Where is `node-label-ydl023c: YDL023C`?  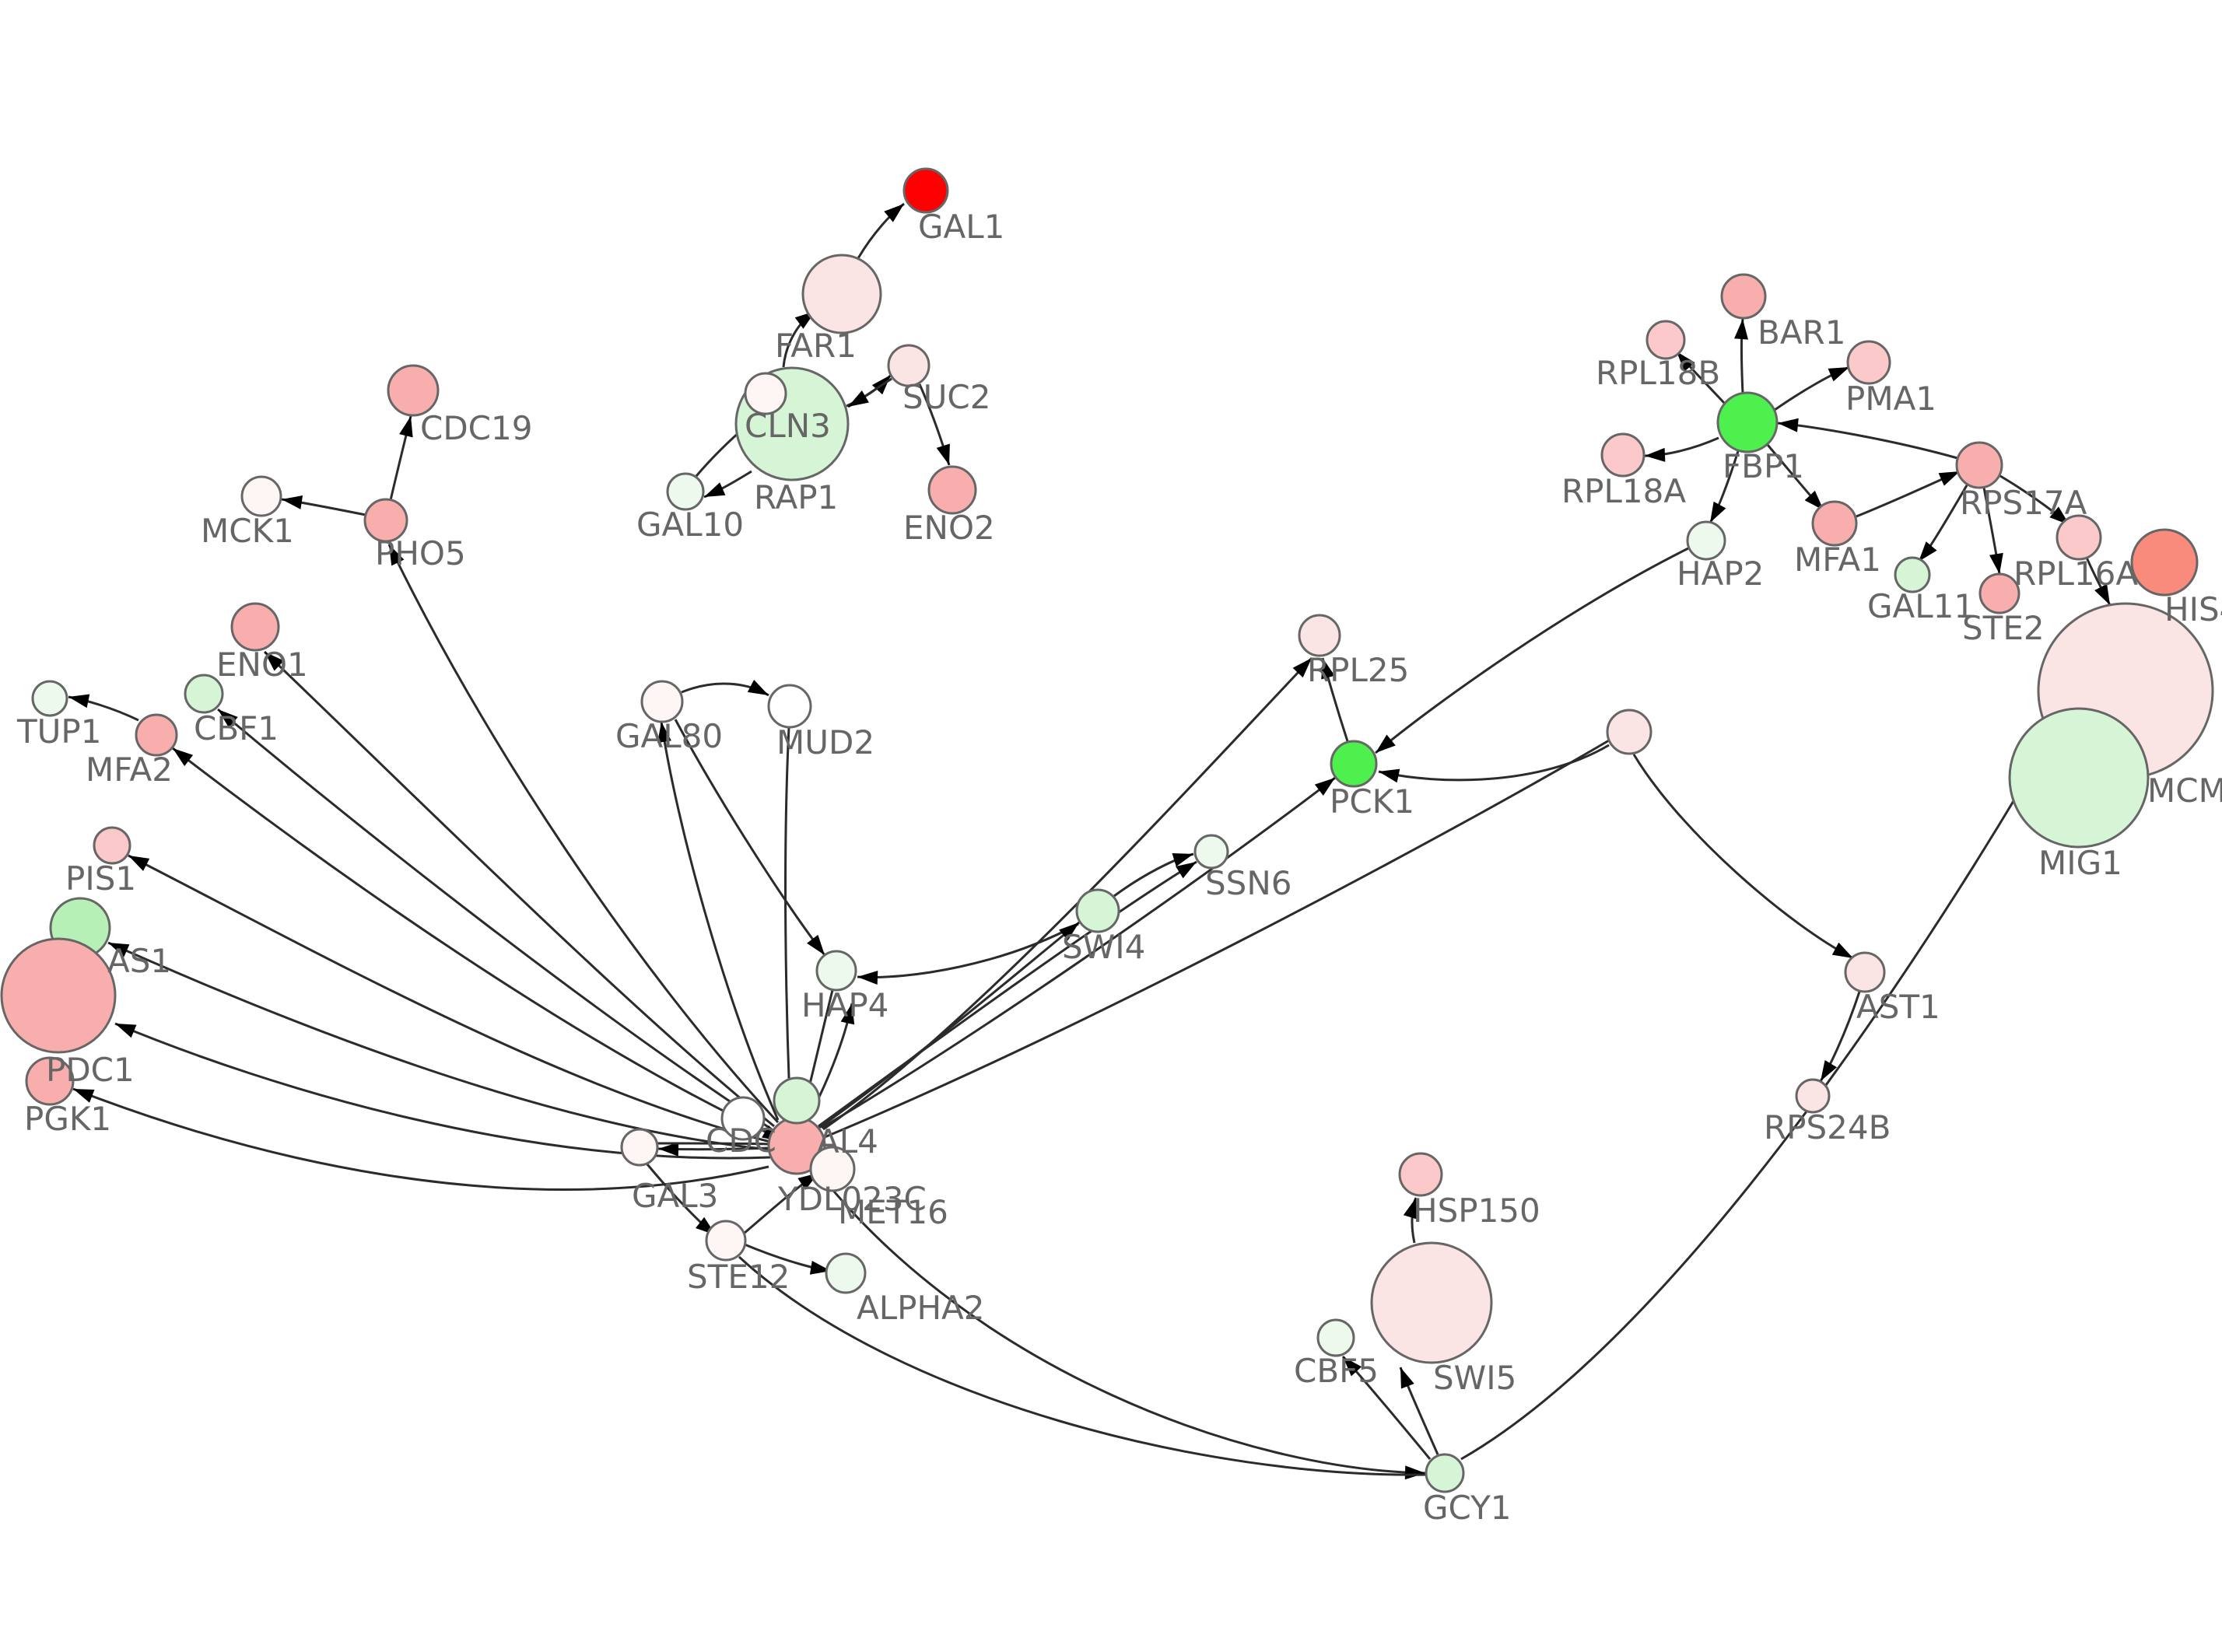
node-label-ydl023c: YDL023C is located at coordinates (852, 1199).